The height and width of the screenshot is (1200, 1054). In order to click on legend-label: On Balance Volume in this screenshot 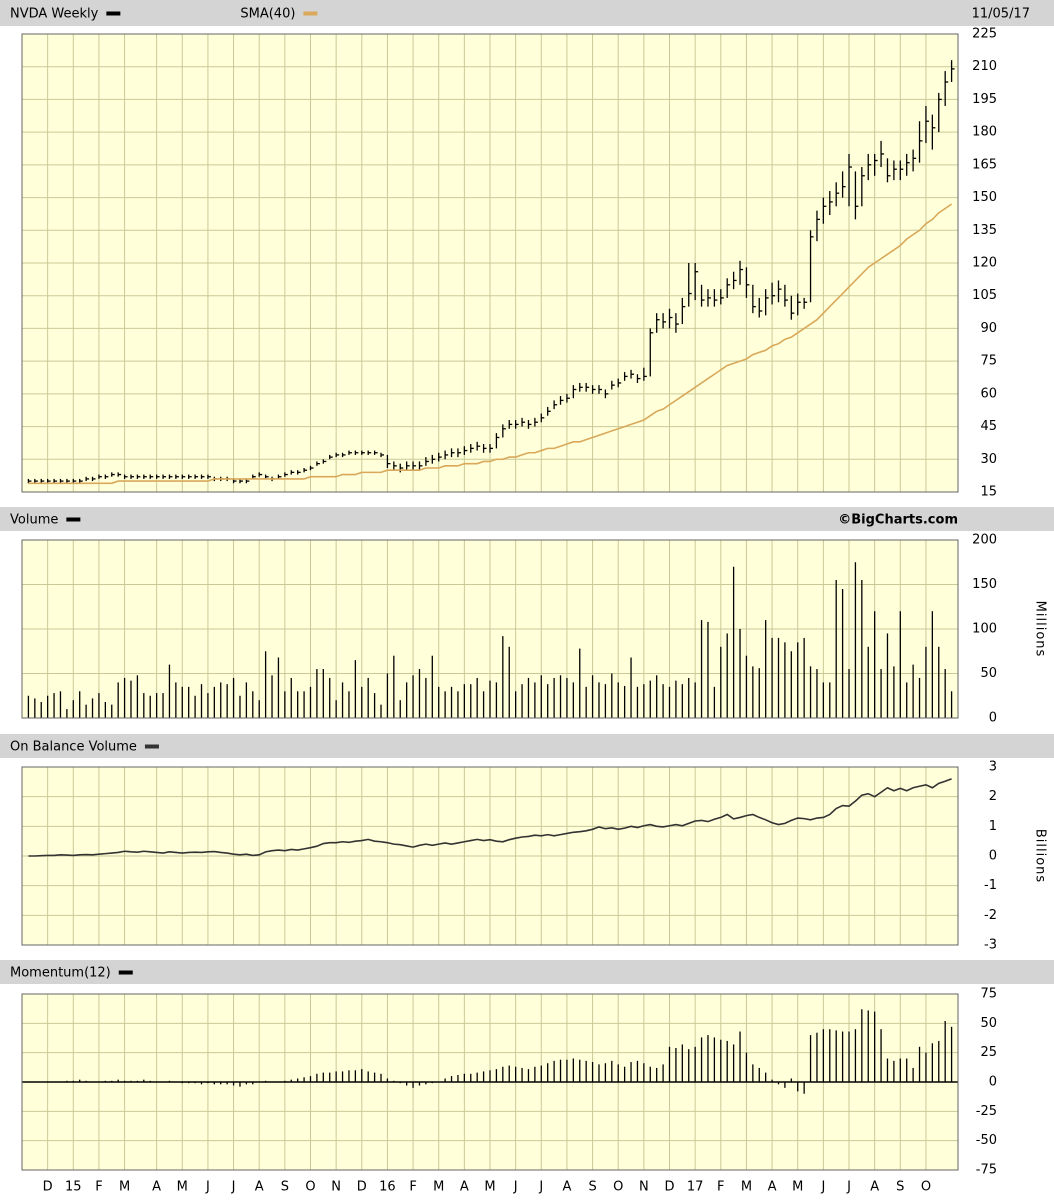, I will do `click(73, 747)`.